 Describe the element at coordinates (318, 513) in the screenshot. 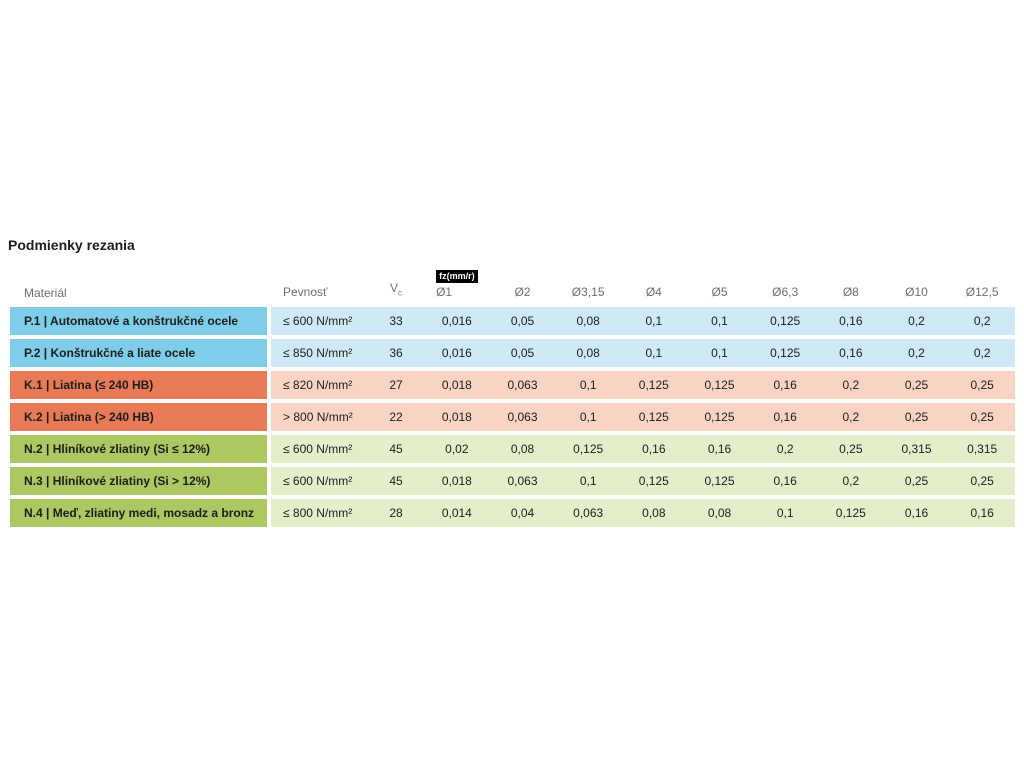

I see `strength-cell: ≤ 800 N/mm²` at that location.